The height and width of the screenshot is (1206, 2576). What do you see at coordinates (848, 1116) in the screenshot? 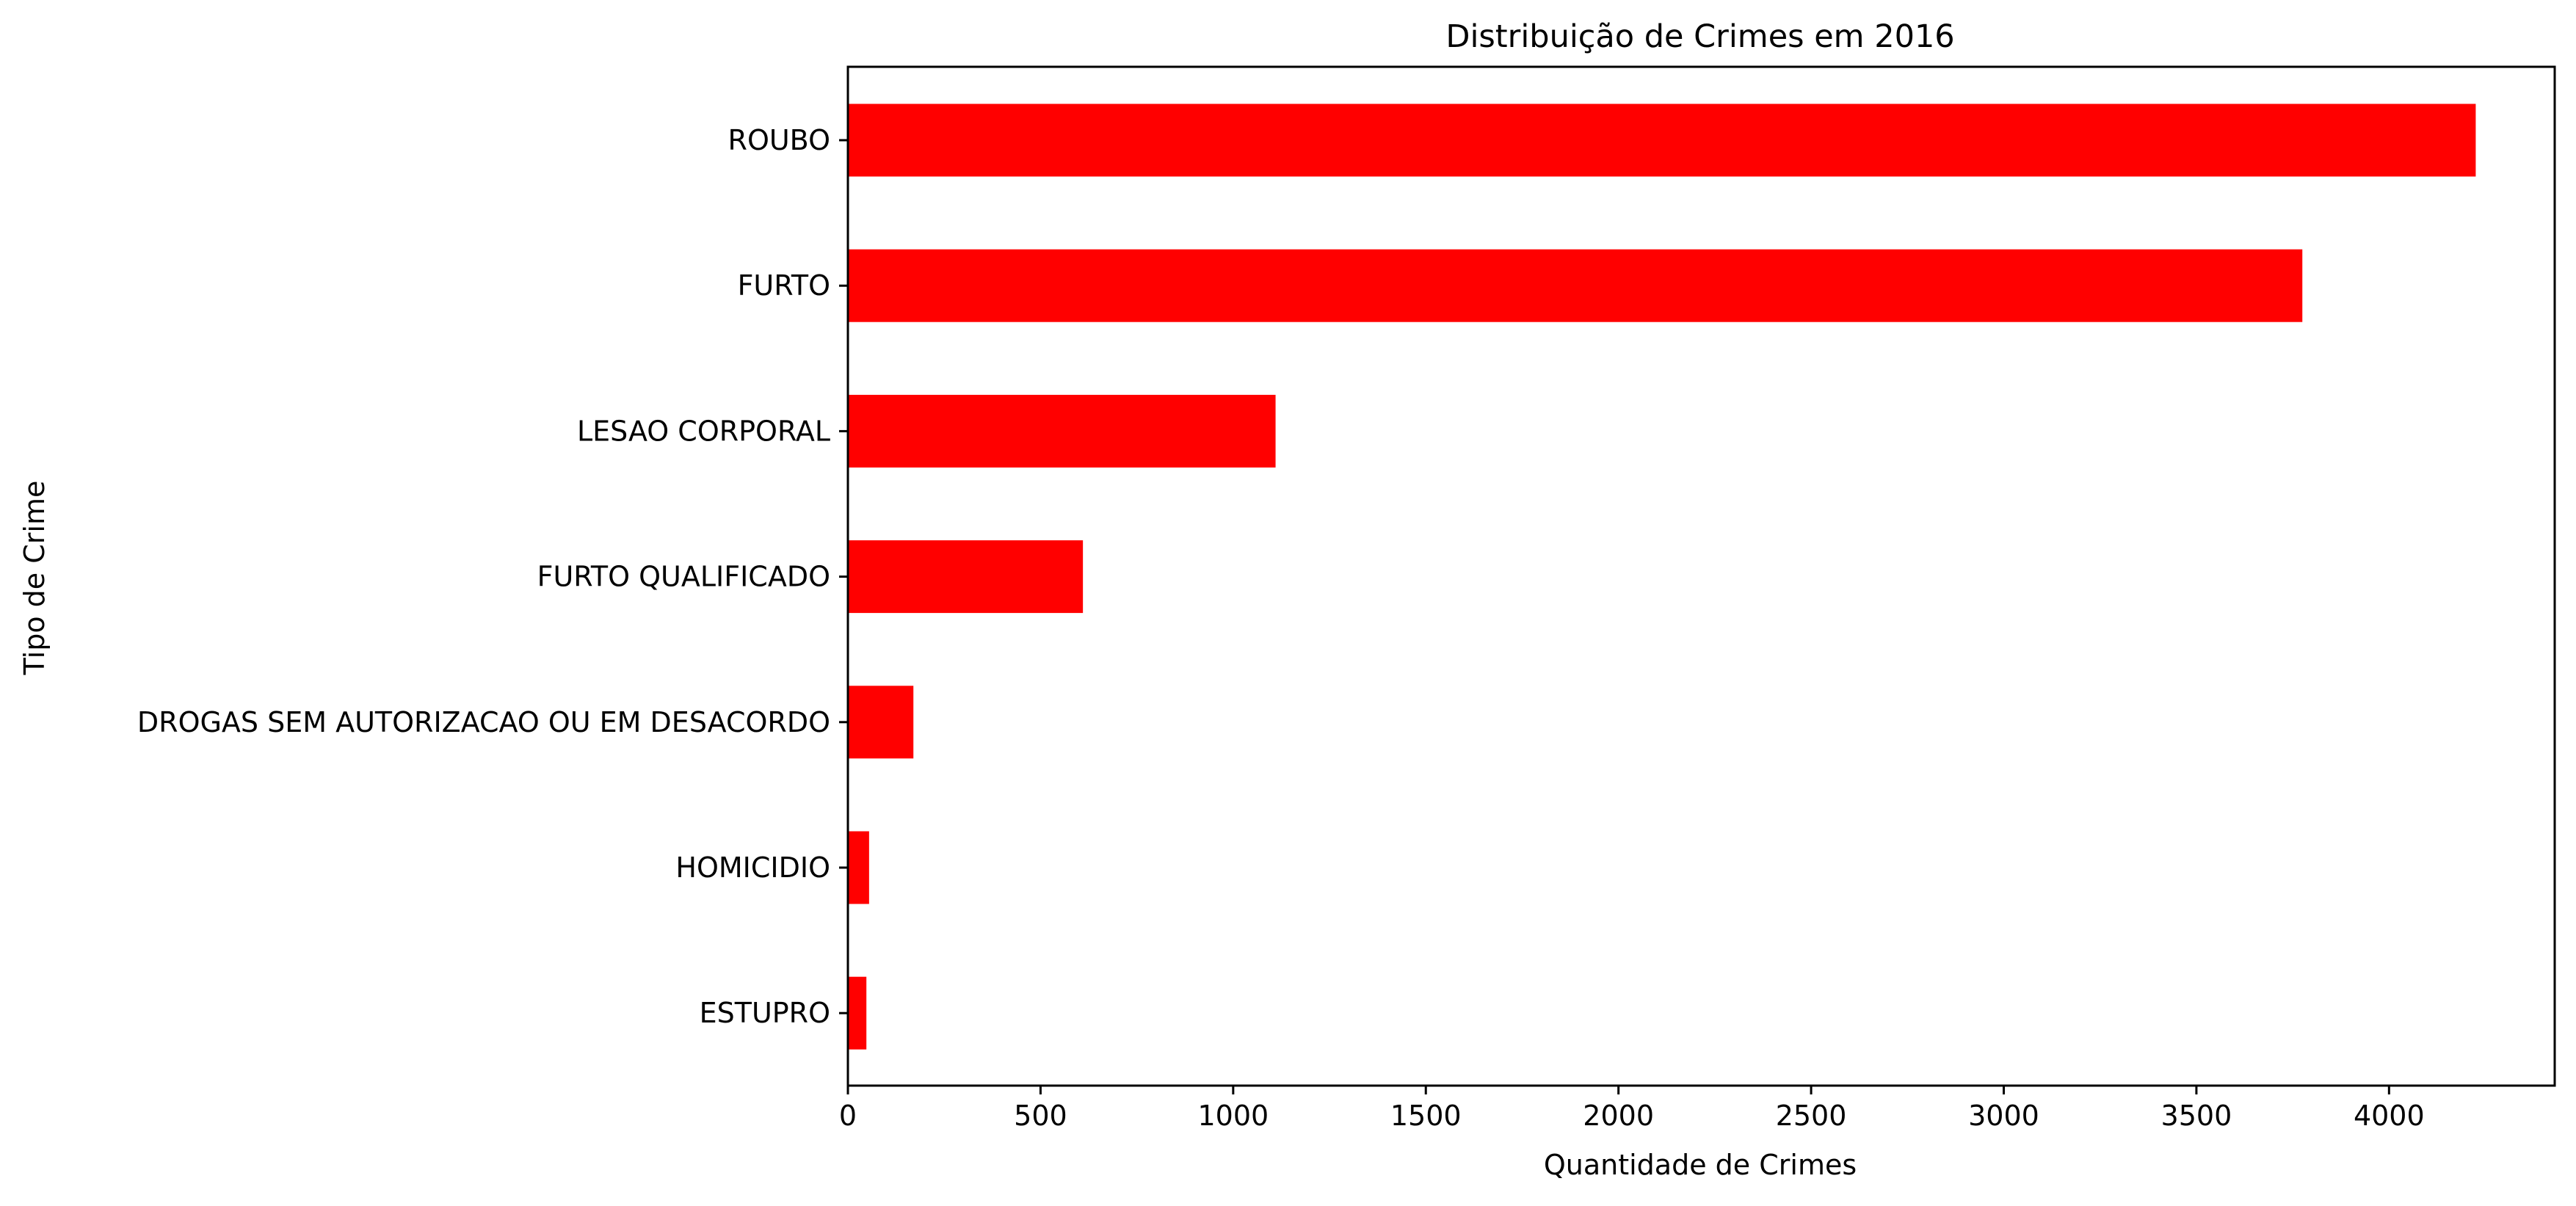
I see `x-tick-label: 0` at bounding box center [848, 1116].